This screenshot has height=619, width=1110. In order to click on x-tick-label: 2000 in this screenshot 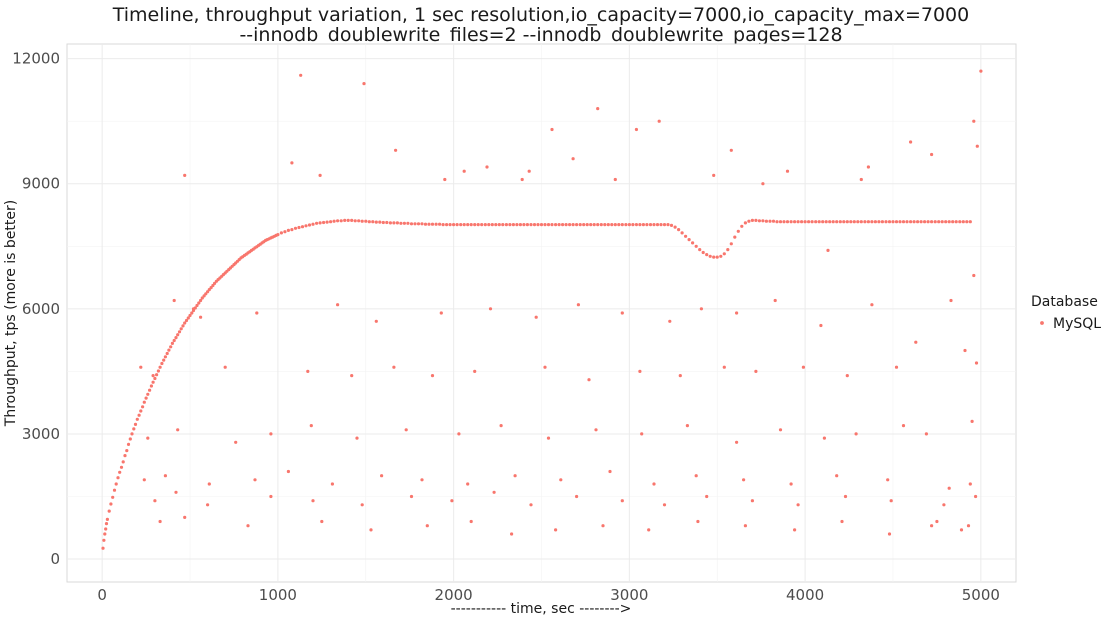, I will do `click(454, 595)`.